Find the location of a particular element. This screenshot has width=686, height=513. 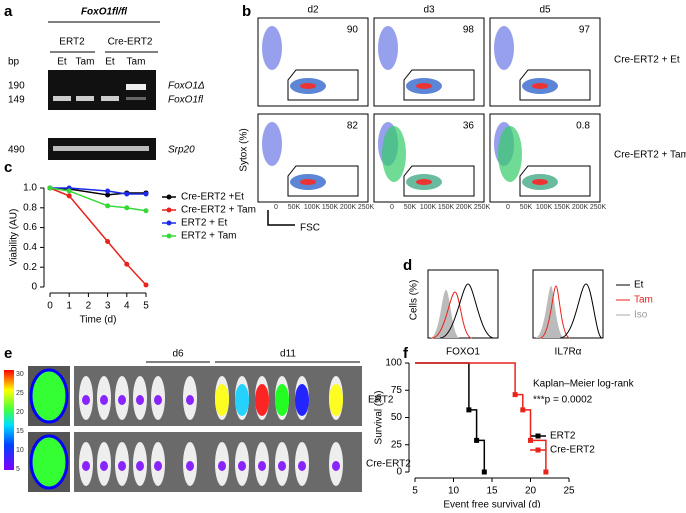

legend-label: Iso is located at coordinates (641, 315).